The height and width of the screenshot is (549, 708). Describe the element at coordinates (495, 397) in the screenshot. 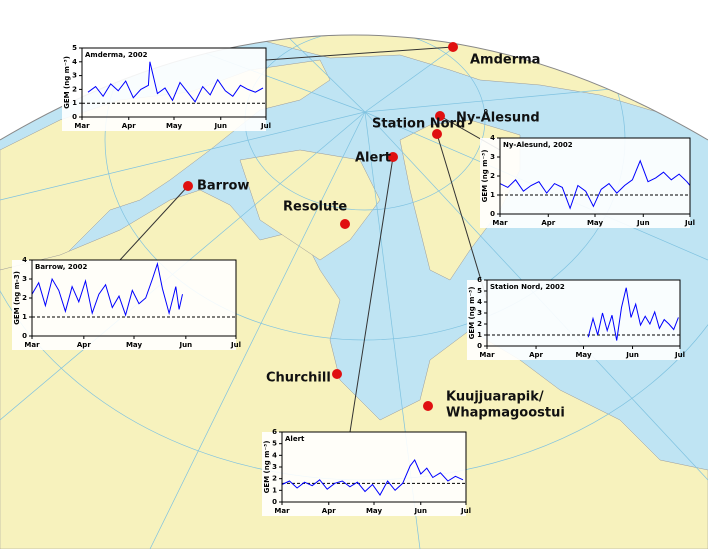

I see `station-label: Kuujjuarapik/` at that location.